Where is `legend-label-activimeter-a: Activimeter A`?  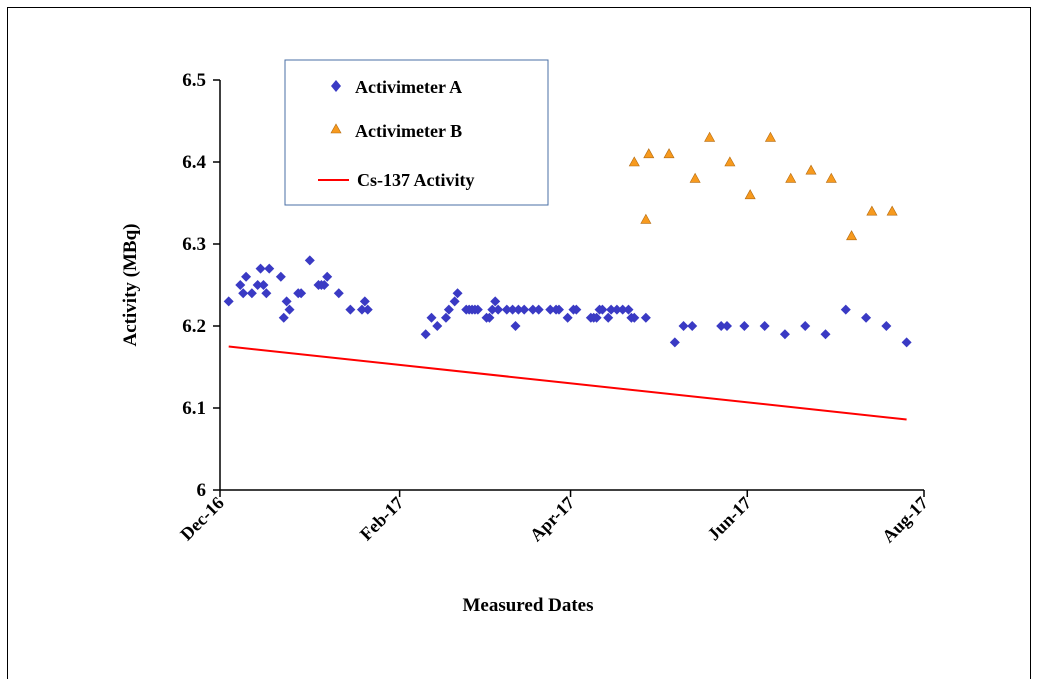
legend-label-activimeter-a: Activimeter A is located at coordinates (408, 87).